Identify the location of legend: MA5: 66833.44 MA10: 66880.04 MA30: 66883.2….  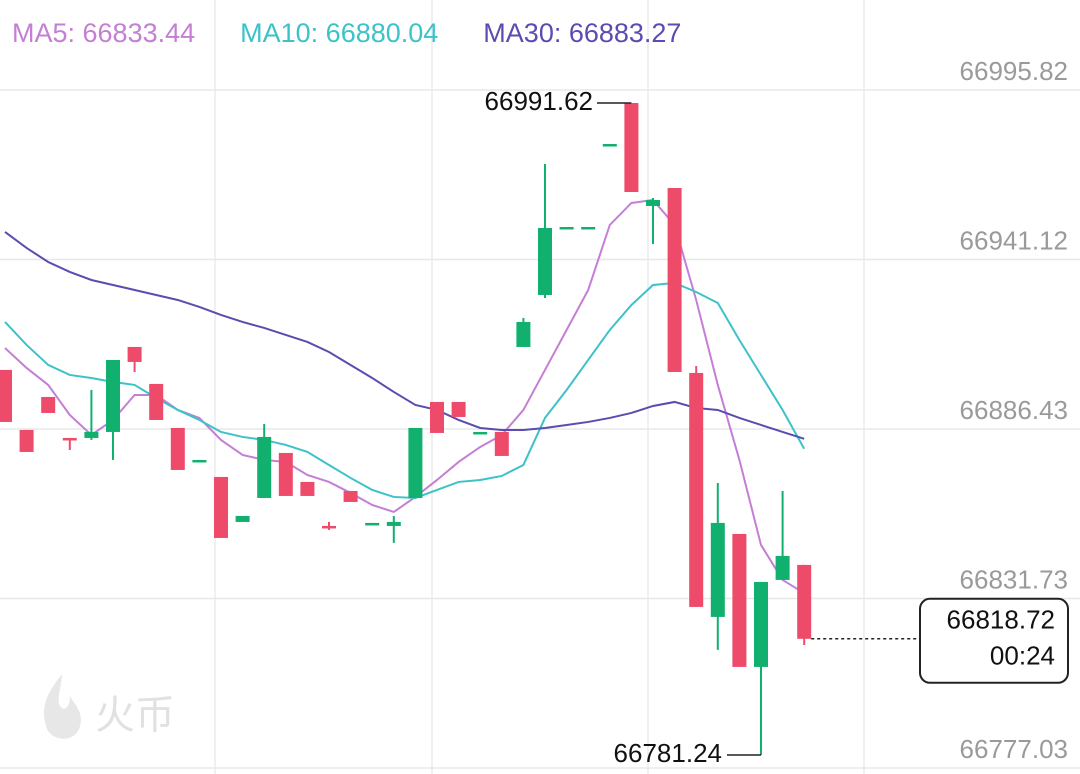
(346, 33).